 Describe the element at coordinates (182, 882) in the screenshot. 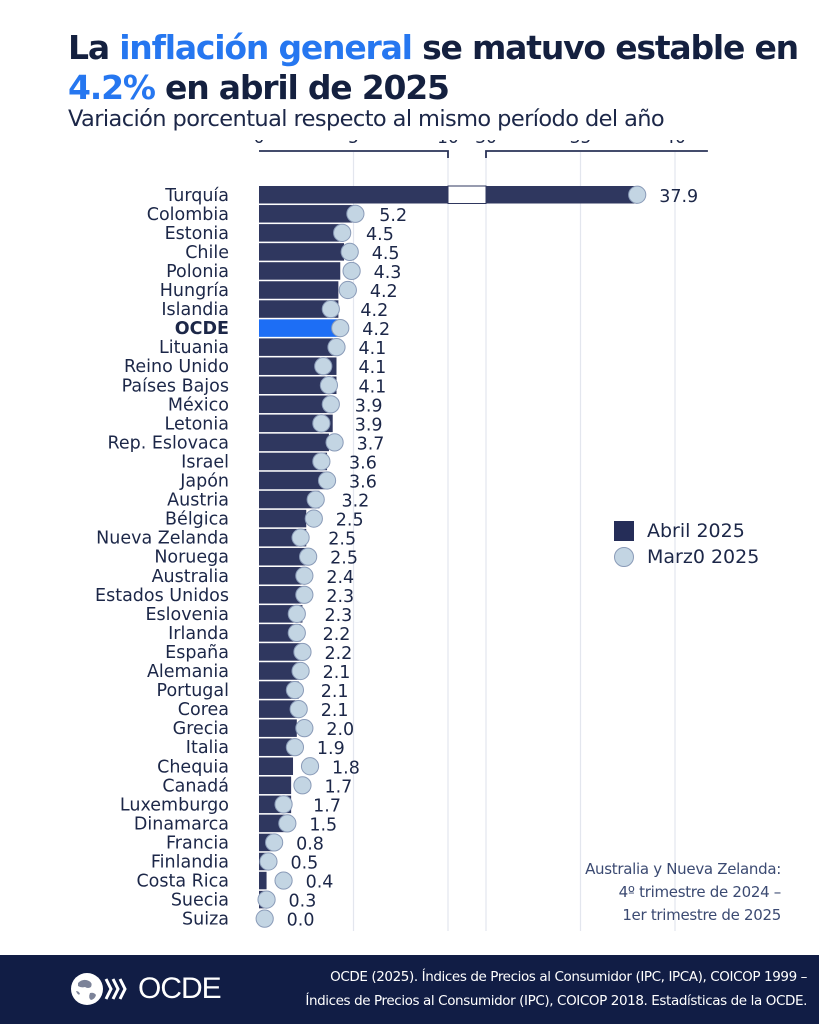

I see `category-label: Costa Rica` at that location.